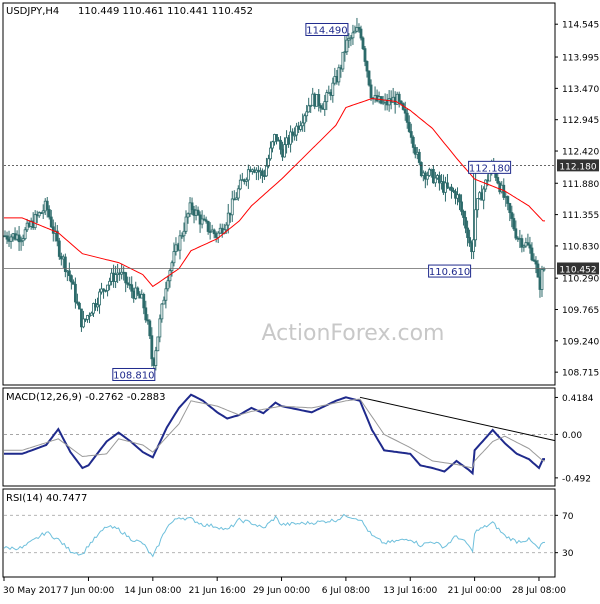 The height and width of the screenshot is (604, 600). Describe the element at coordinates (580, 374) in the screenshot. I see `price-y-tick-label: 108.715` at that location.